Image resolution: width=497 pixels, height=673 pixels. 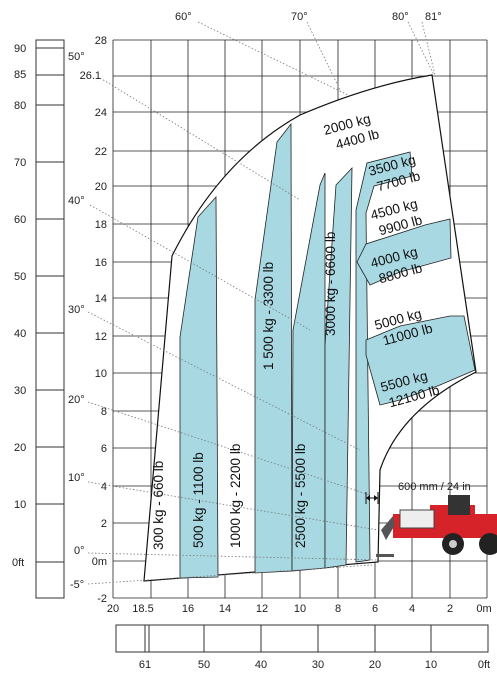 I want to click on ft-x-10: 10, so click(x=431, y=665).